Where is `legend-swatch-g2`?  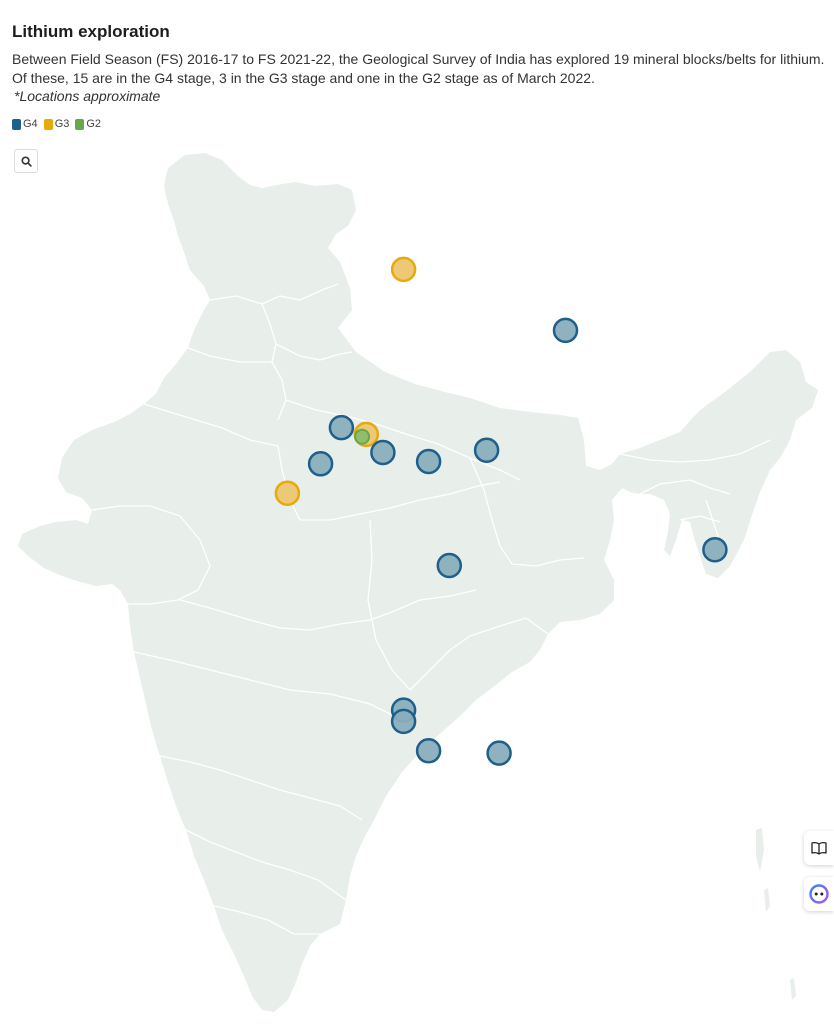
legend-swatch-g2 is located at coordinates (80, 124).